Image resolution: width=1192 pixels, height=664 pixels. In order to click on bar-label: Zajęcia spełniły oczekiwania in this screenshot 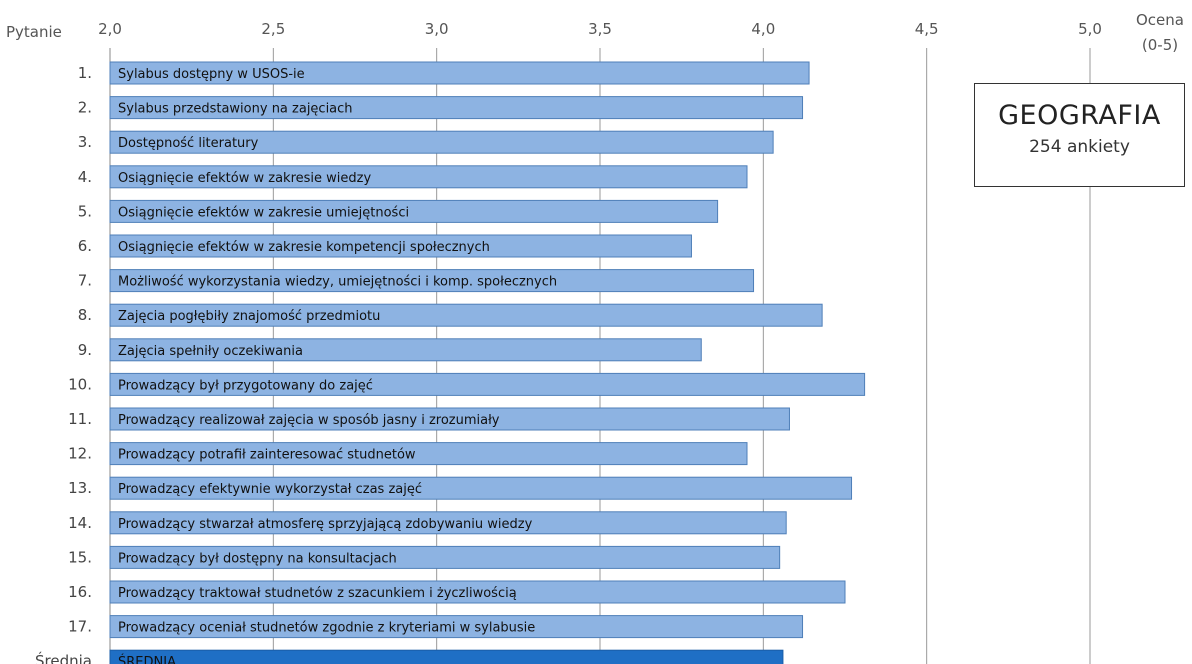, I will do `click(210, 351)`.